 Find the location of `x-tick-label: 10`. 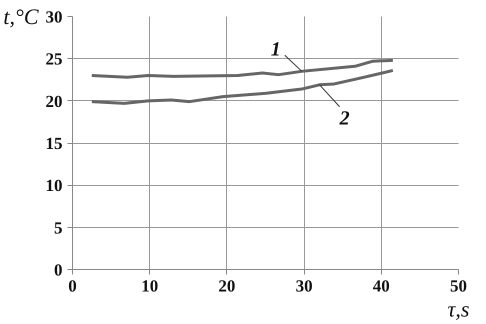

x-tick-label: 10 is located at coordinates (149, 286).